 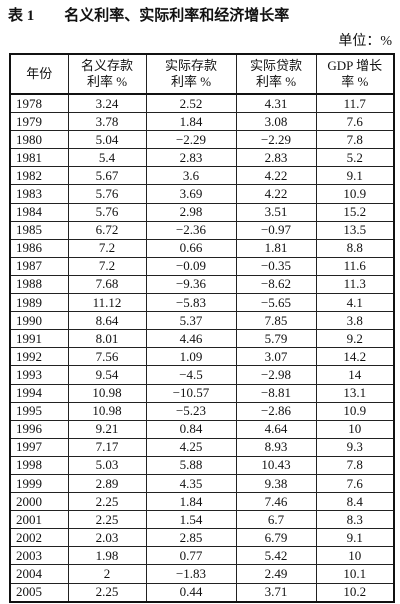 I want to click on year-cell: 1994, so click(x=39, y=393).